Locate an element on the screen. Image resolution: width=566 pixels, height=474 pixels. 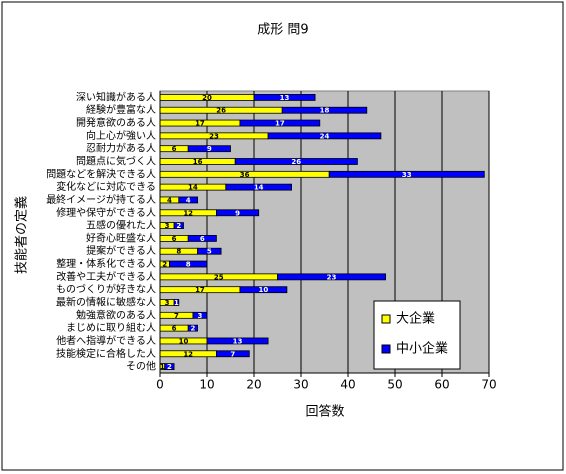
legend-label: 中小企業 is located at coordinates (422, 349).